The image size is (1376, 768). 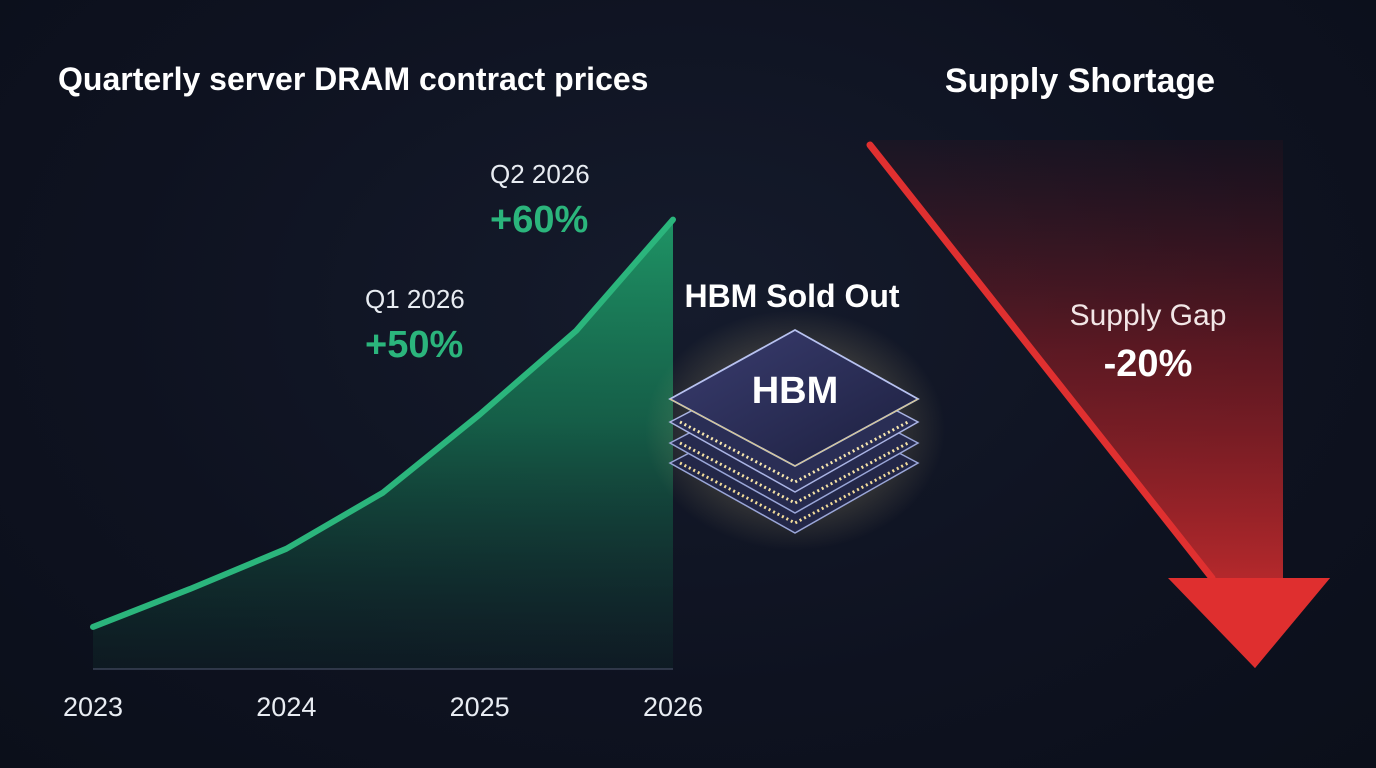 What do you see at coordinates (1148, 364) in the screenshot?
I see `supply-gap-value: -20%` at bounding box center [1148, 364].